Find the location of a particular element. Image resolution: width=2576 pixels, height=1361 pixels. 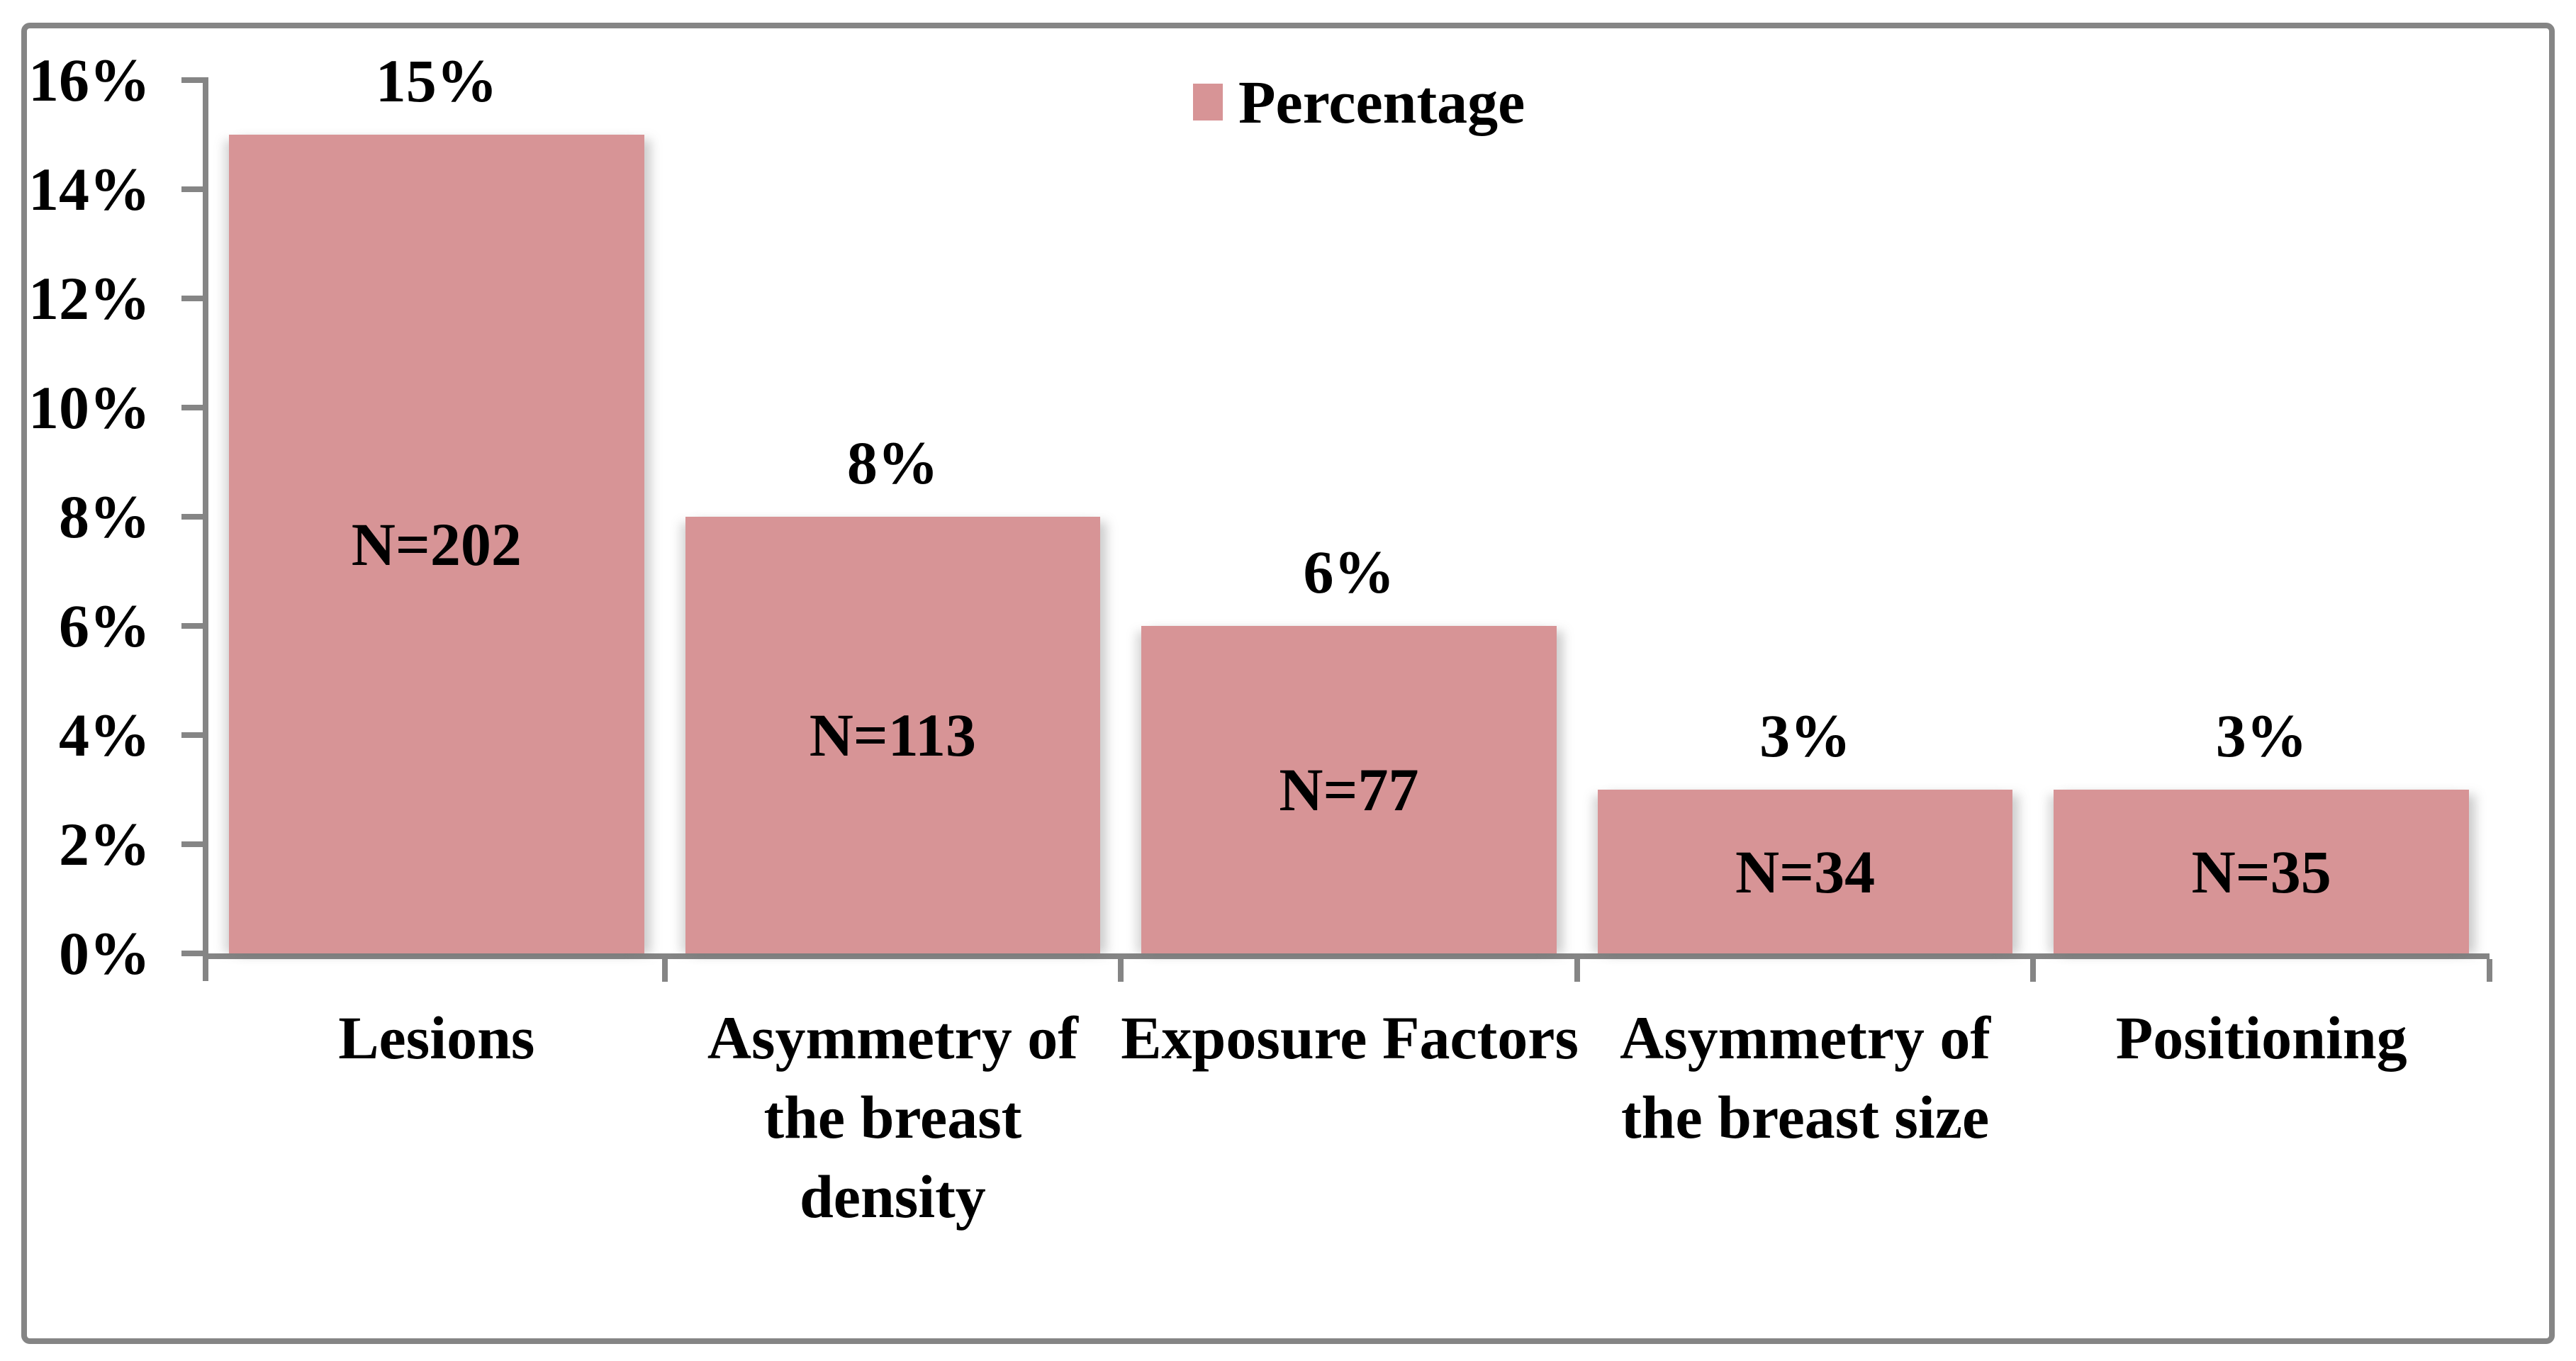

x-category-label-line: the breast is located at coordinates (892, 1117).